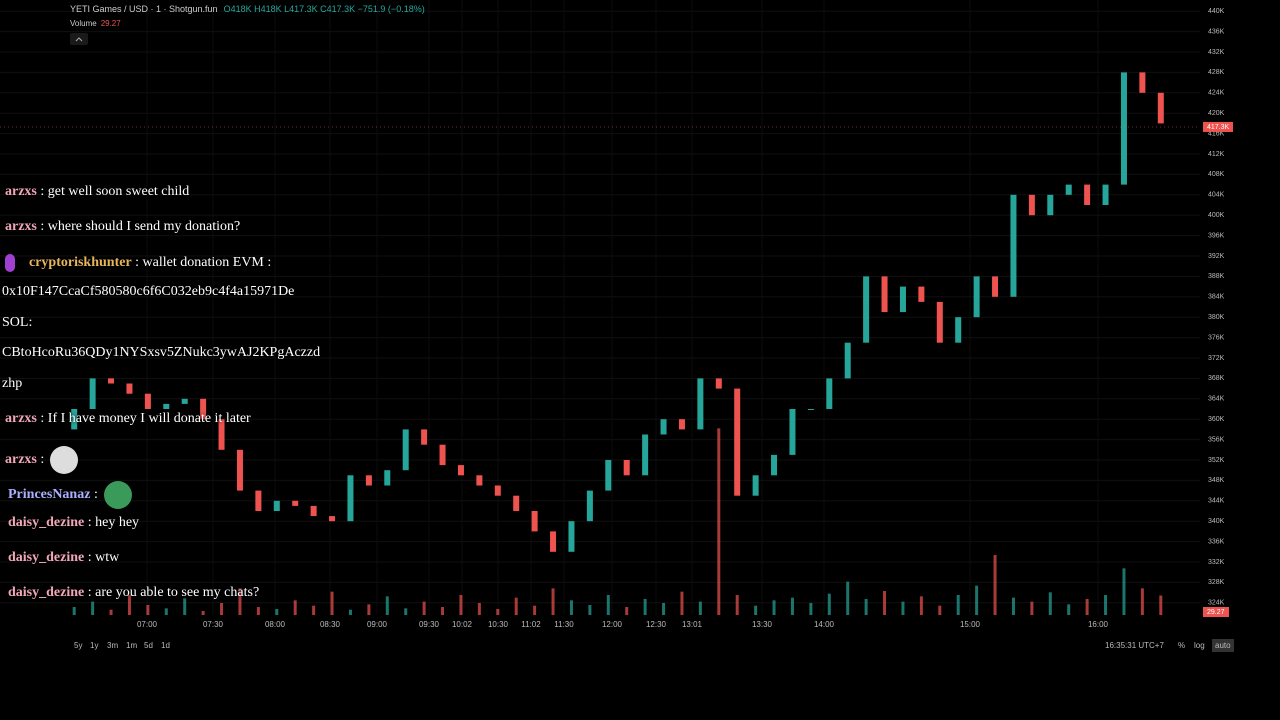 This screenshot has height=720, width=1280. What do you see at coordinates (1199, 645) in the screenshot?
I see `scale-option: log` at bounding box center [1199, 645].